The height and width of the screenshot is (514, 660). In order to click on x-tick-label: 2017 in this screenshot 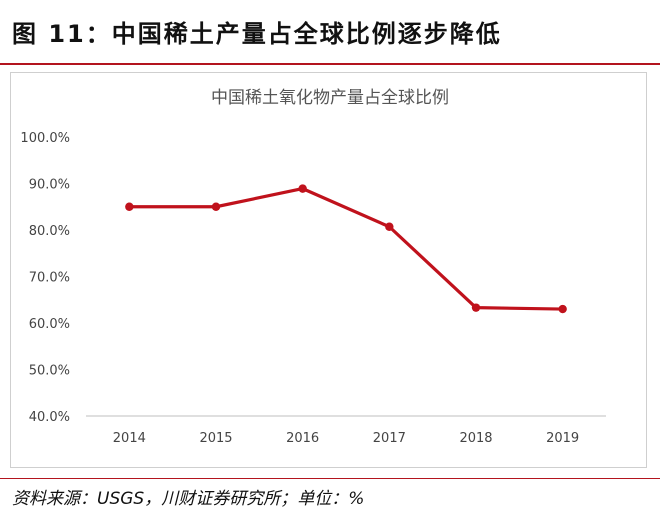, I will do `click(389, 438)`.